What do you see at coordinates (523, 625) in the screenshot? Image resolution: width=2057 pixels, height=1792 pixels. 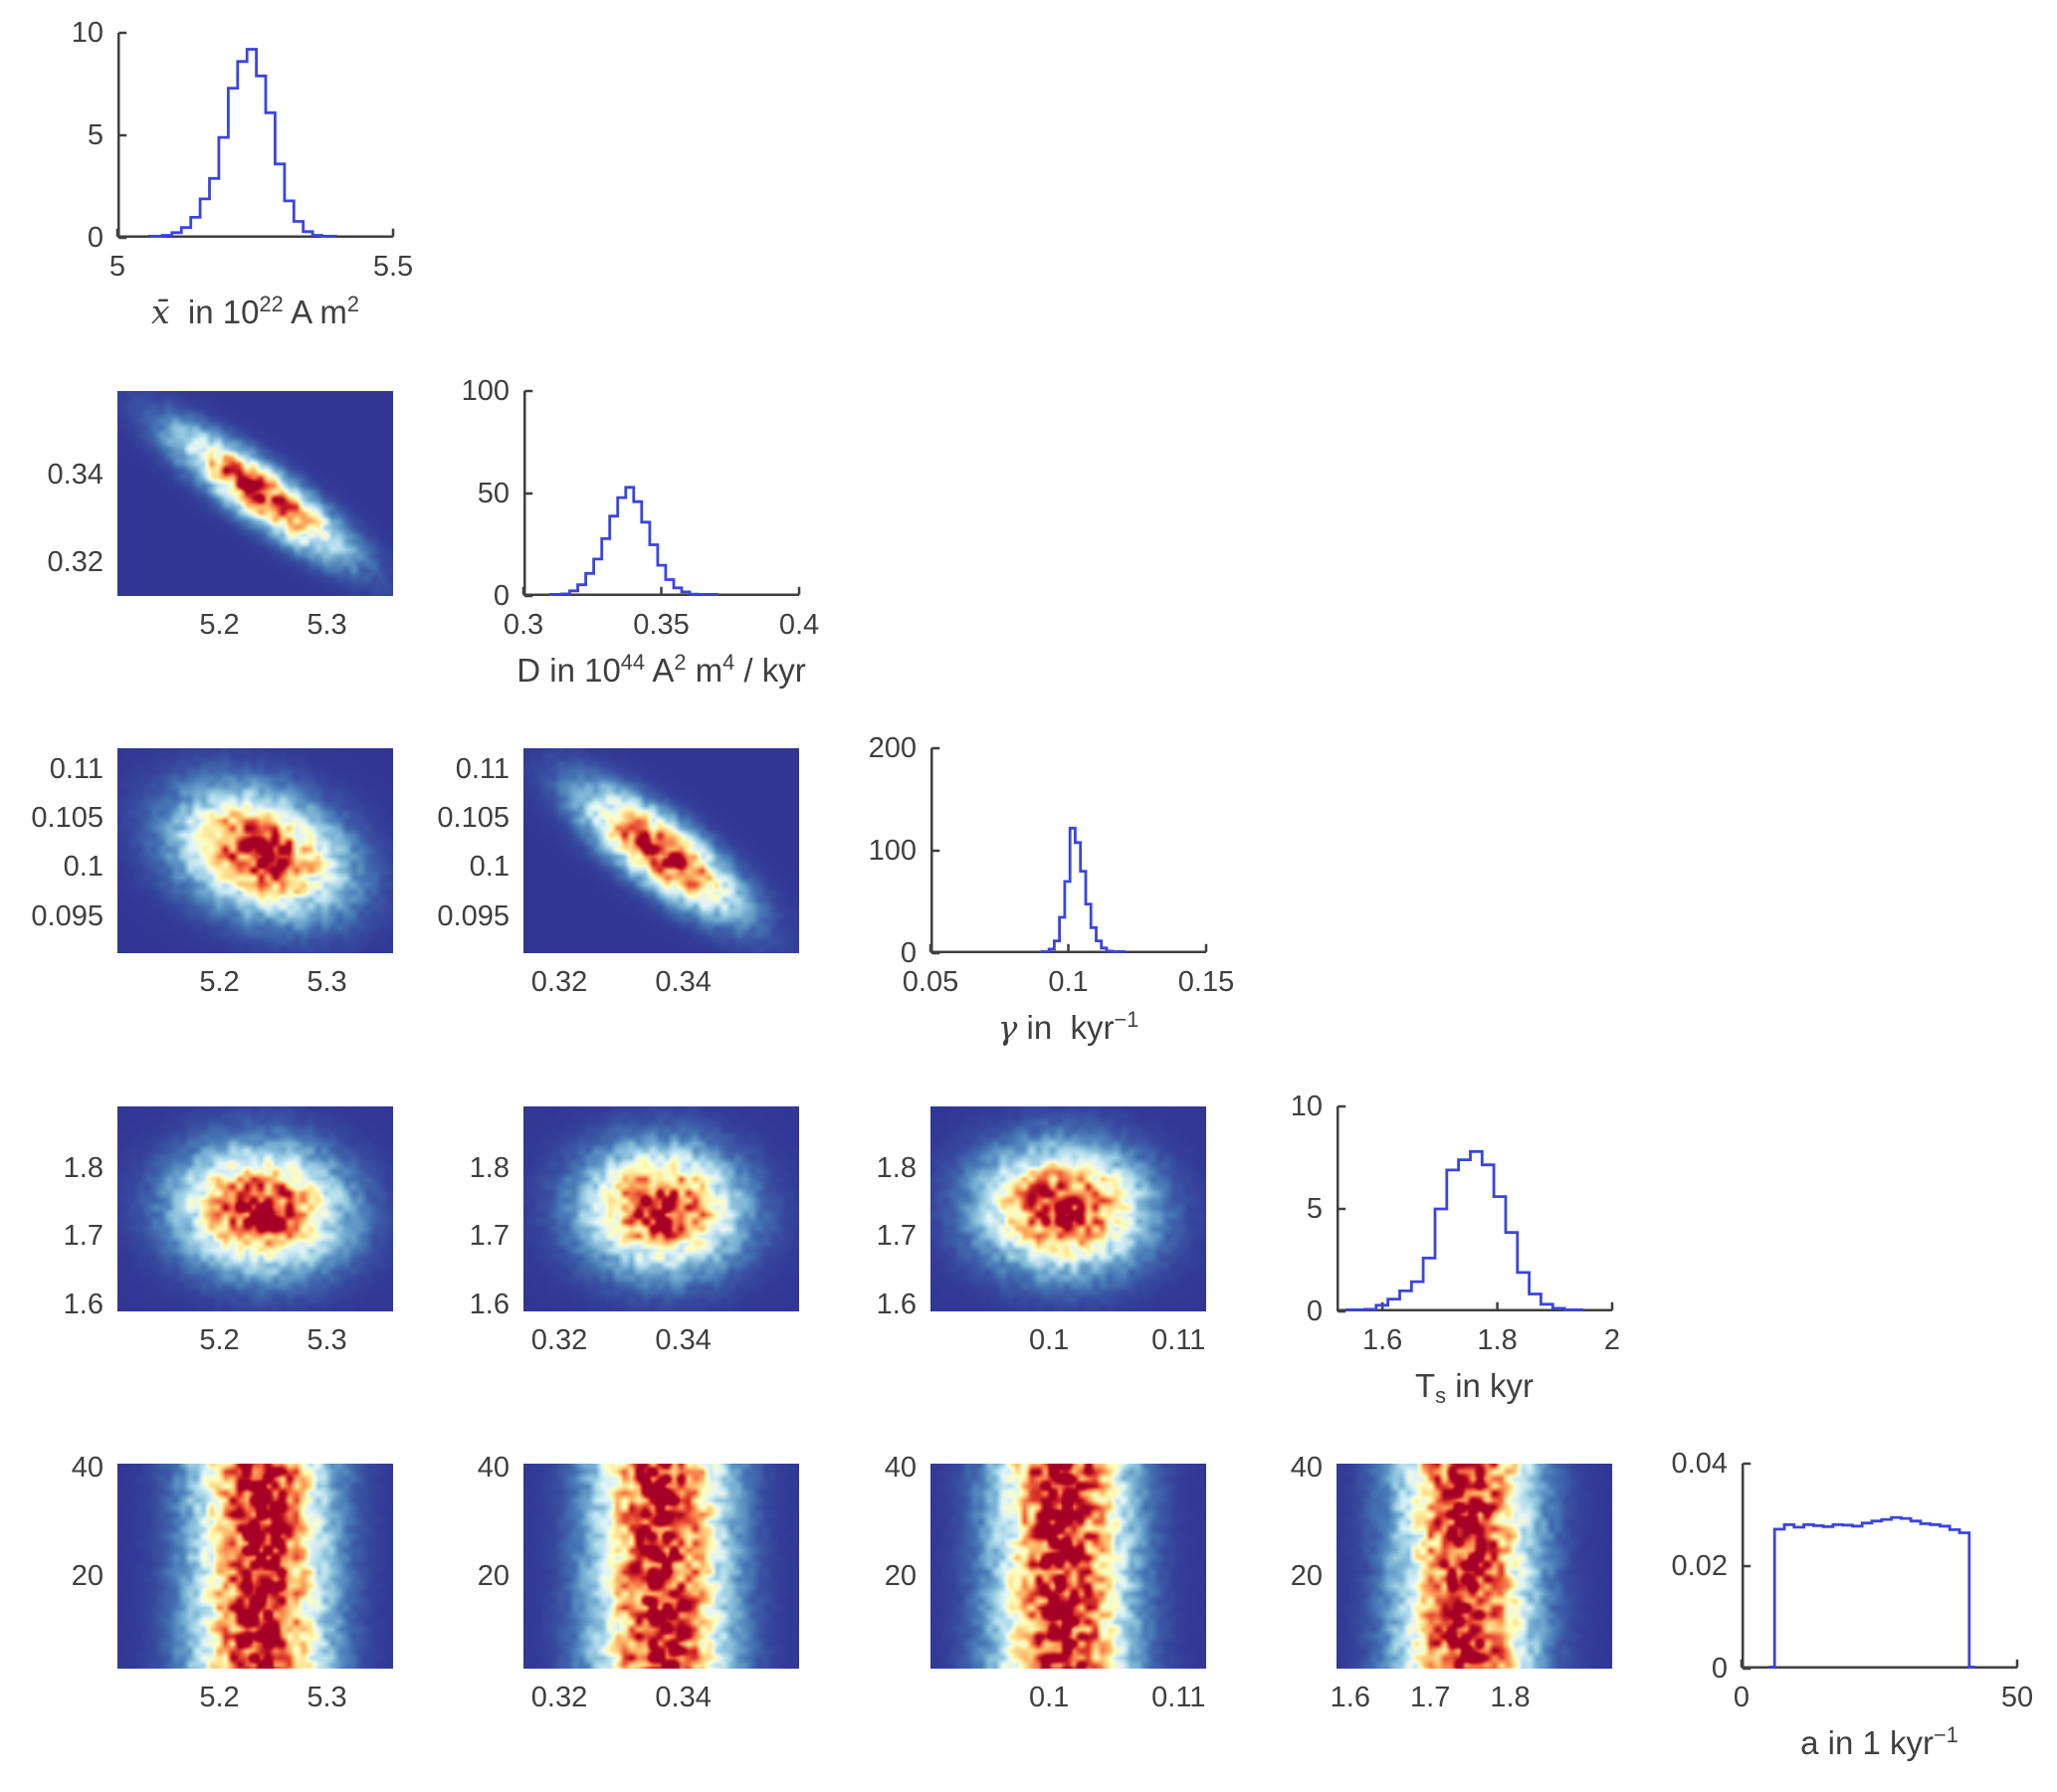 I see `x-tick-label: 0.3` at bounding box center [523, 625].